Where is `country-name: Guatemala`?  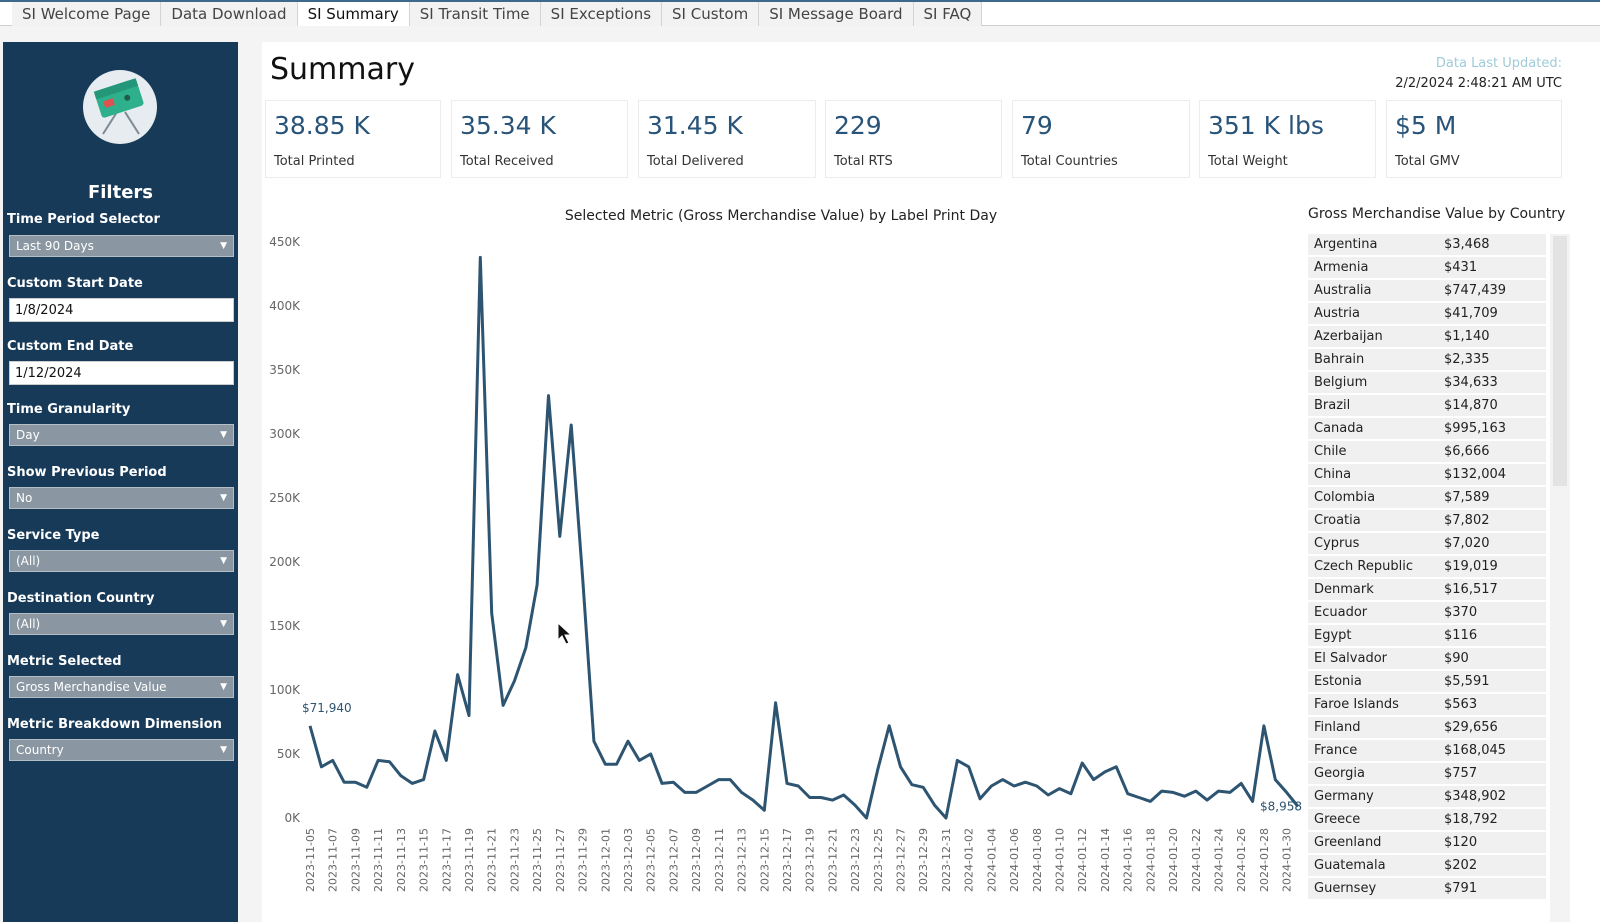 country-name: Guatemala is located at coordinates (1350, 865).